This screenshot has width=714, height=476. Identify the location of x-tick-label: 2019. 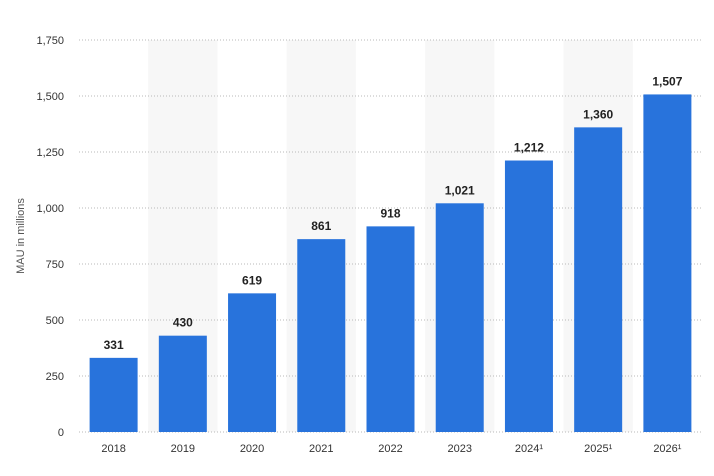
(183, 449).